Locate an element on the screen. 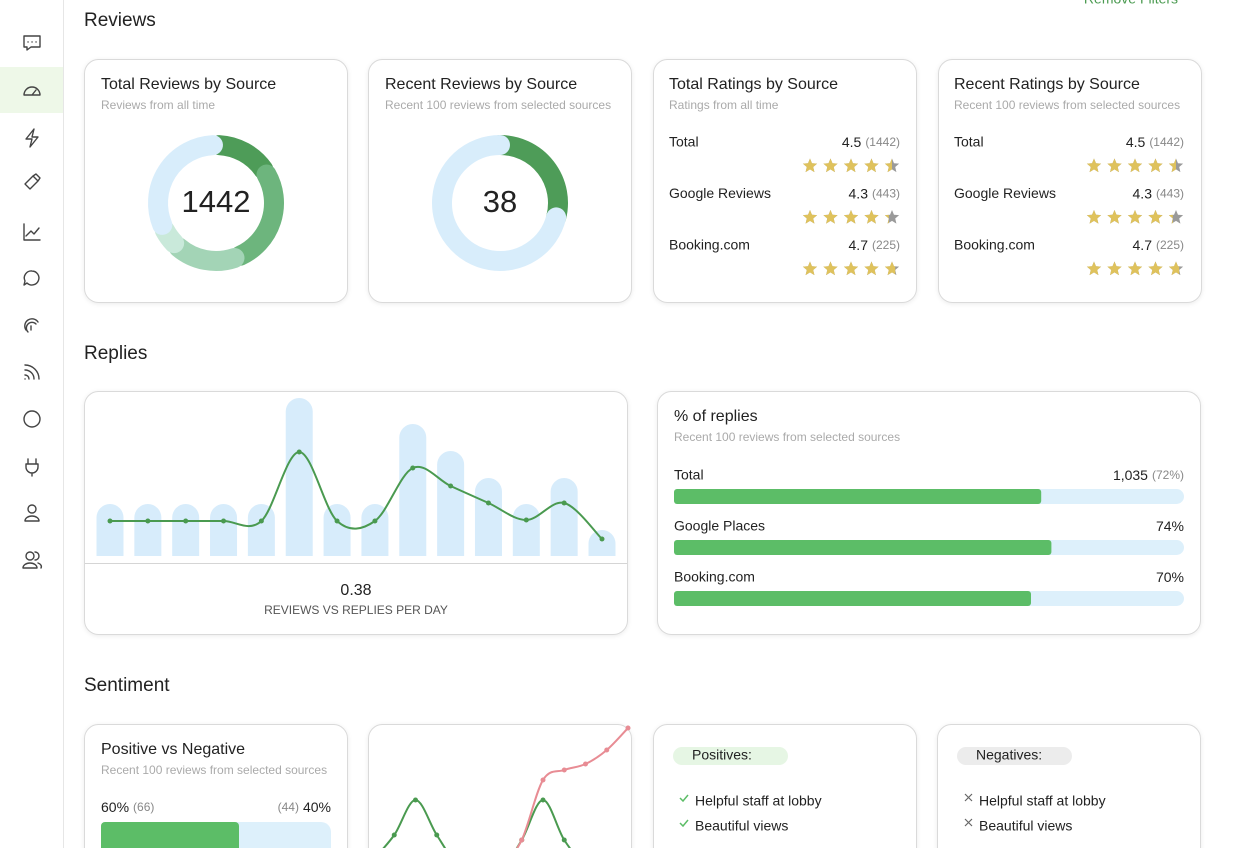 This screenshot has width=1234, height=848. positive-percent: 60% is located at coordinates (115, 807).